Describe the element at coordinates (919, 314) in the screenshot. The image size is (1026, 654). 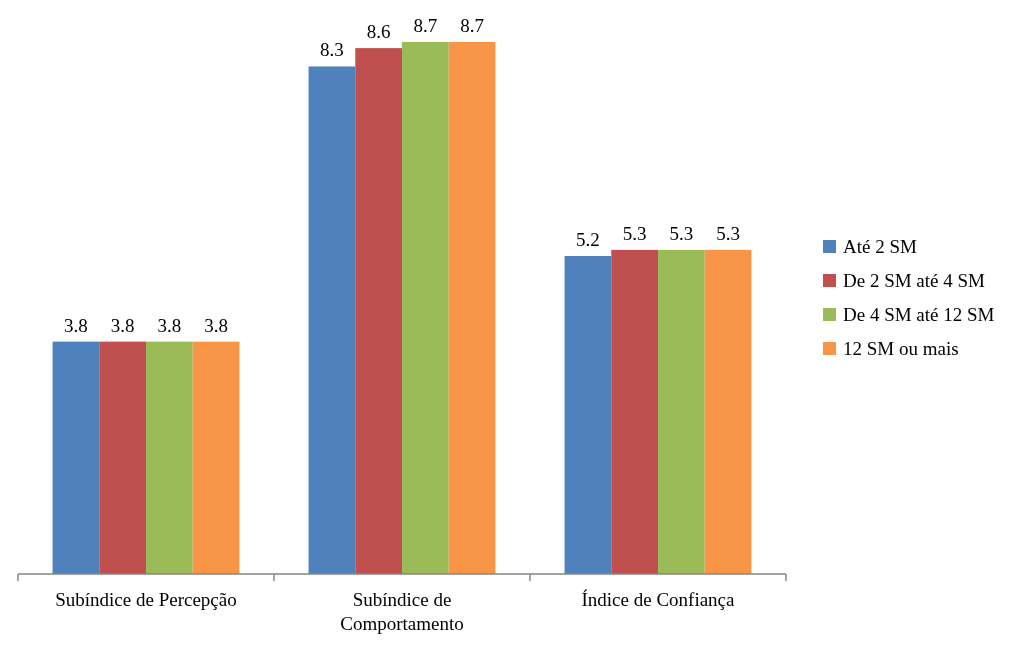
I see `legend-label: De 4 SM até 12 SM` at that location.